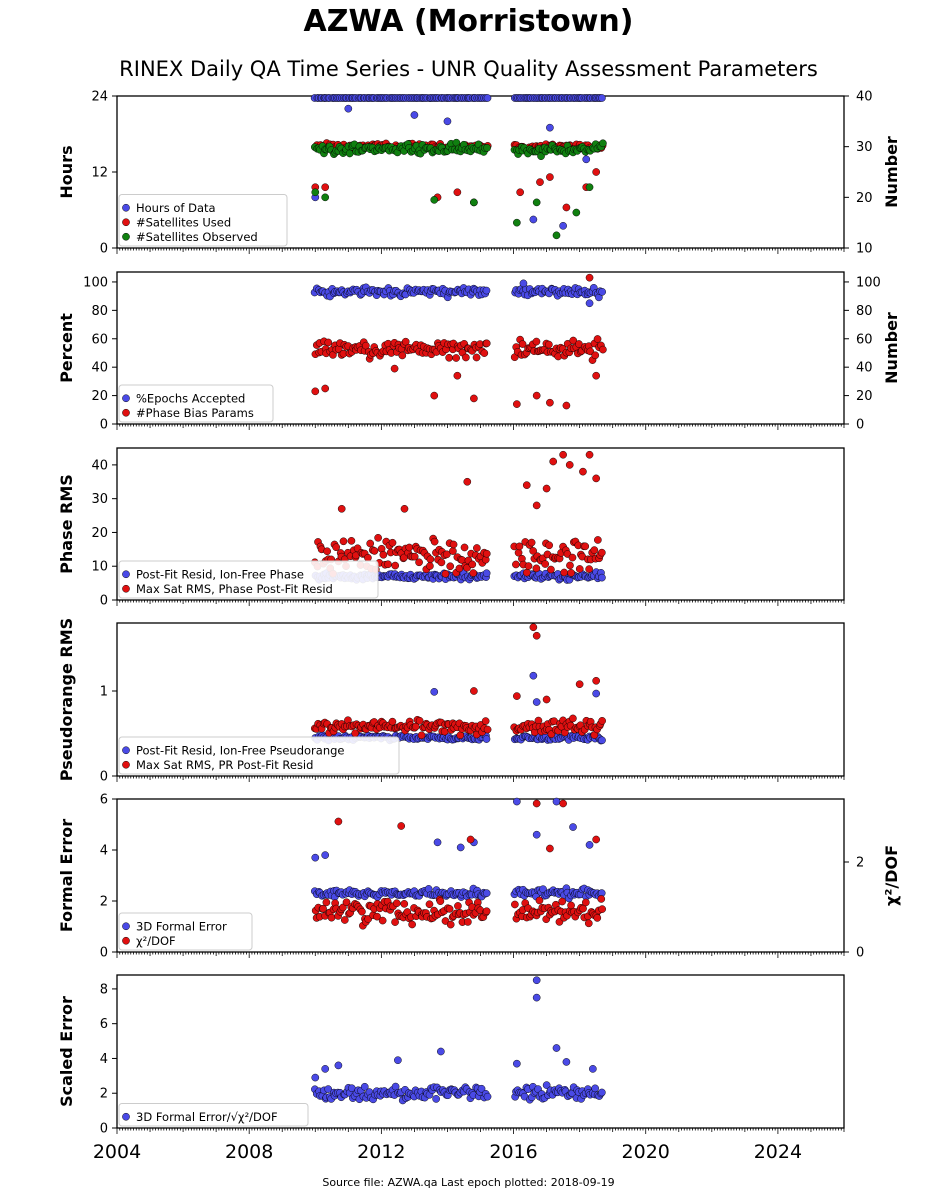 The image size is (937, 1200). What do you see at coordinates (224, 765) in the screenshot?
I see `legend-entry: Max Sat RMS, PR Post-Fit Resid` at bounding box center [224, 765].